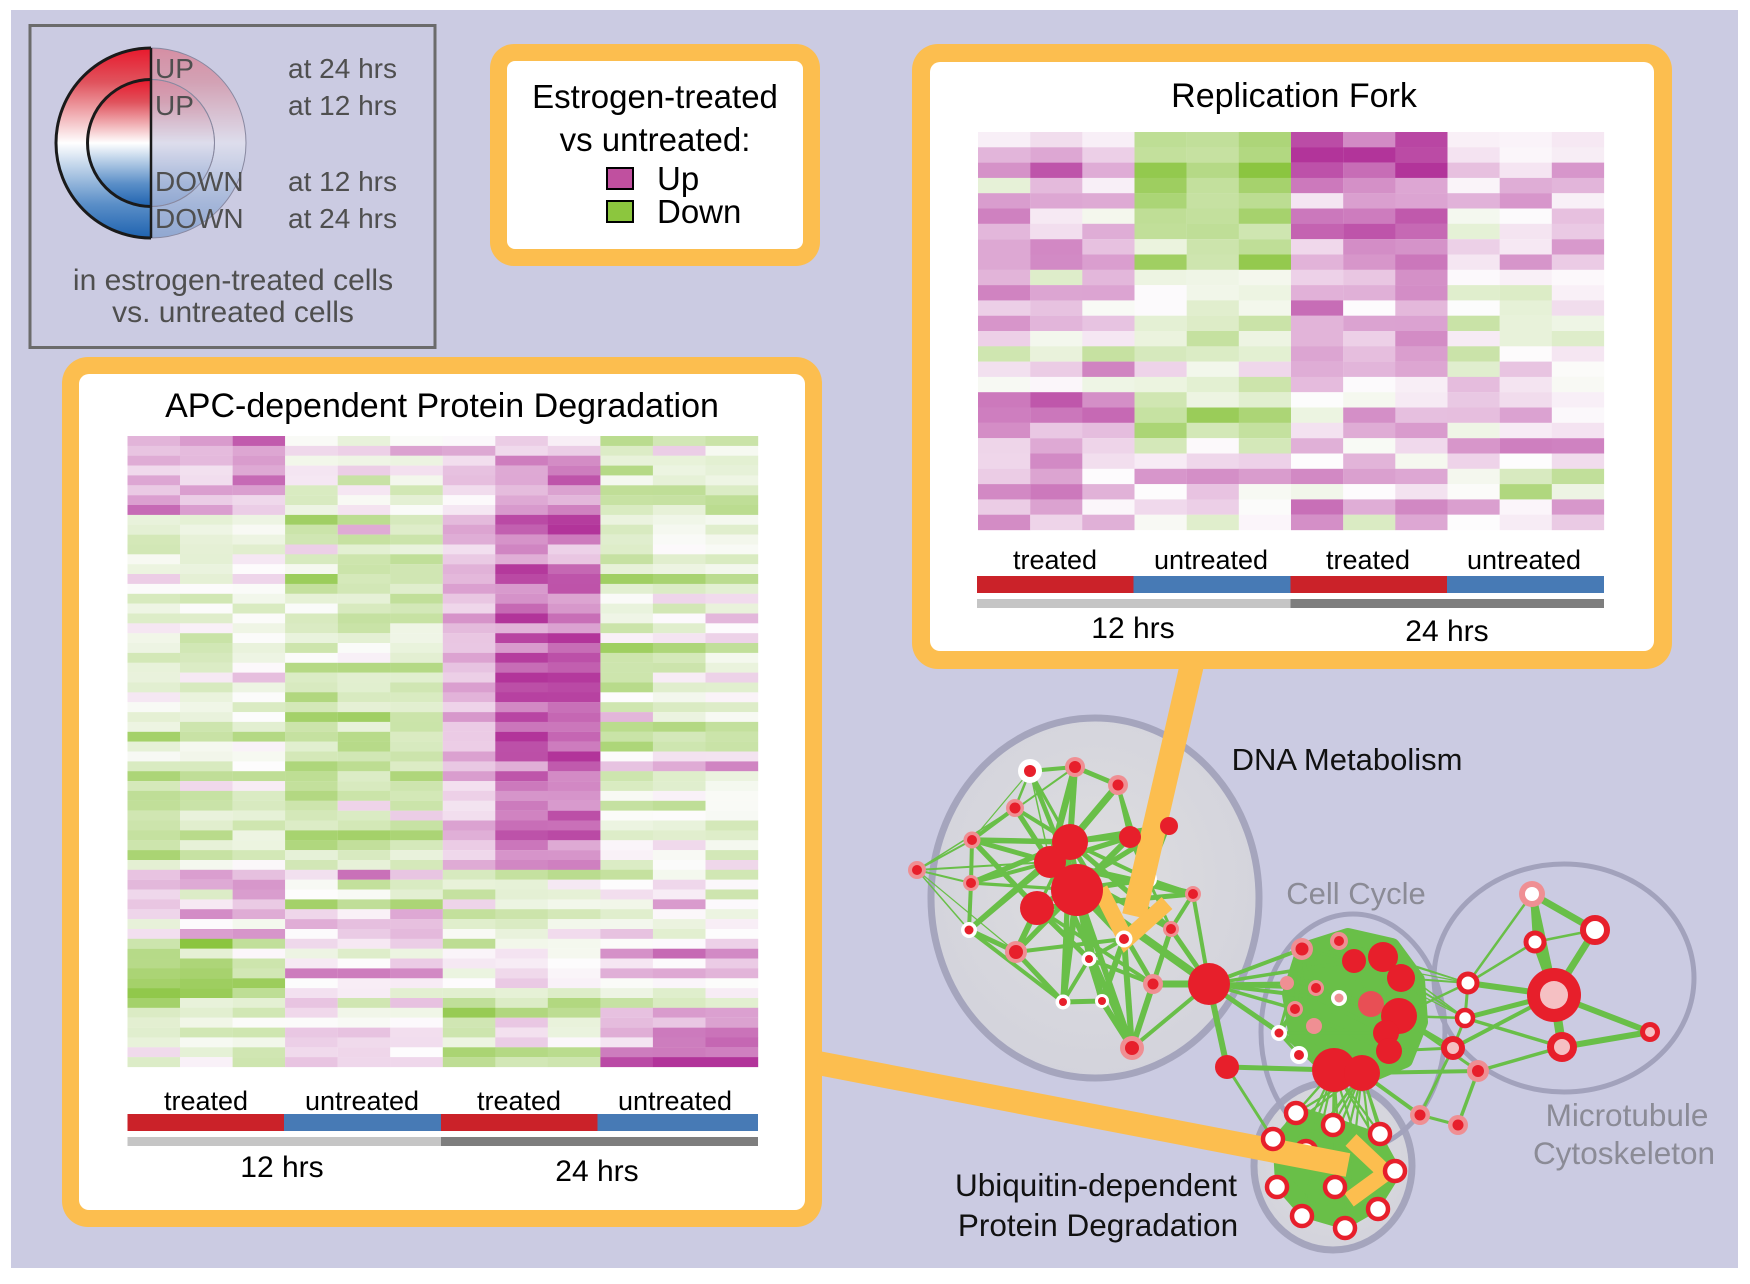  I want to click on svg-text: vs untreated:, so click(655, 139).